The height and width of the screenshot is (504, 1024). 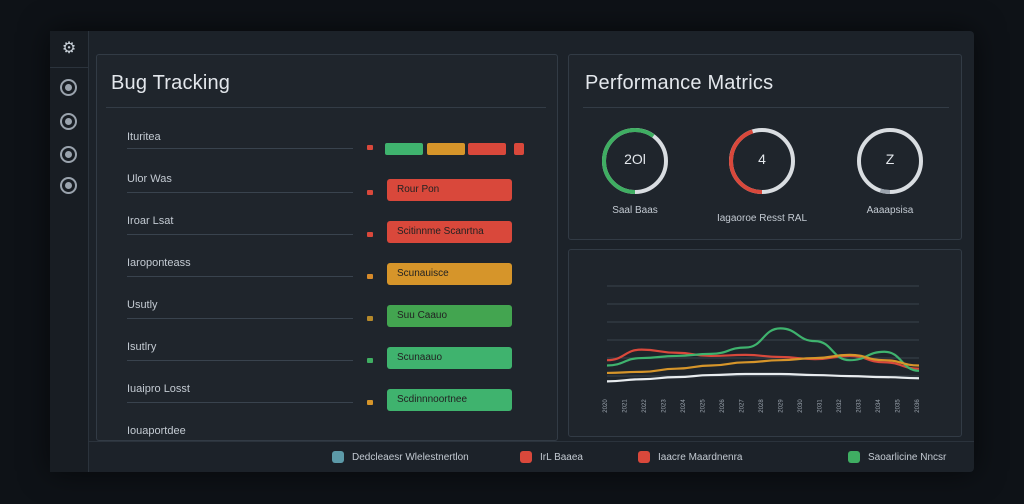 I want to click on bug-row-label: Ituritea, so click(x=144, y=137).